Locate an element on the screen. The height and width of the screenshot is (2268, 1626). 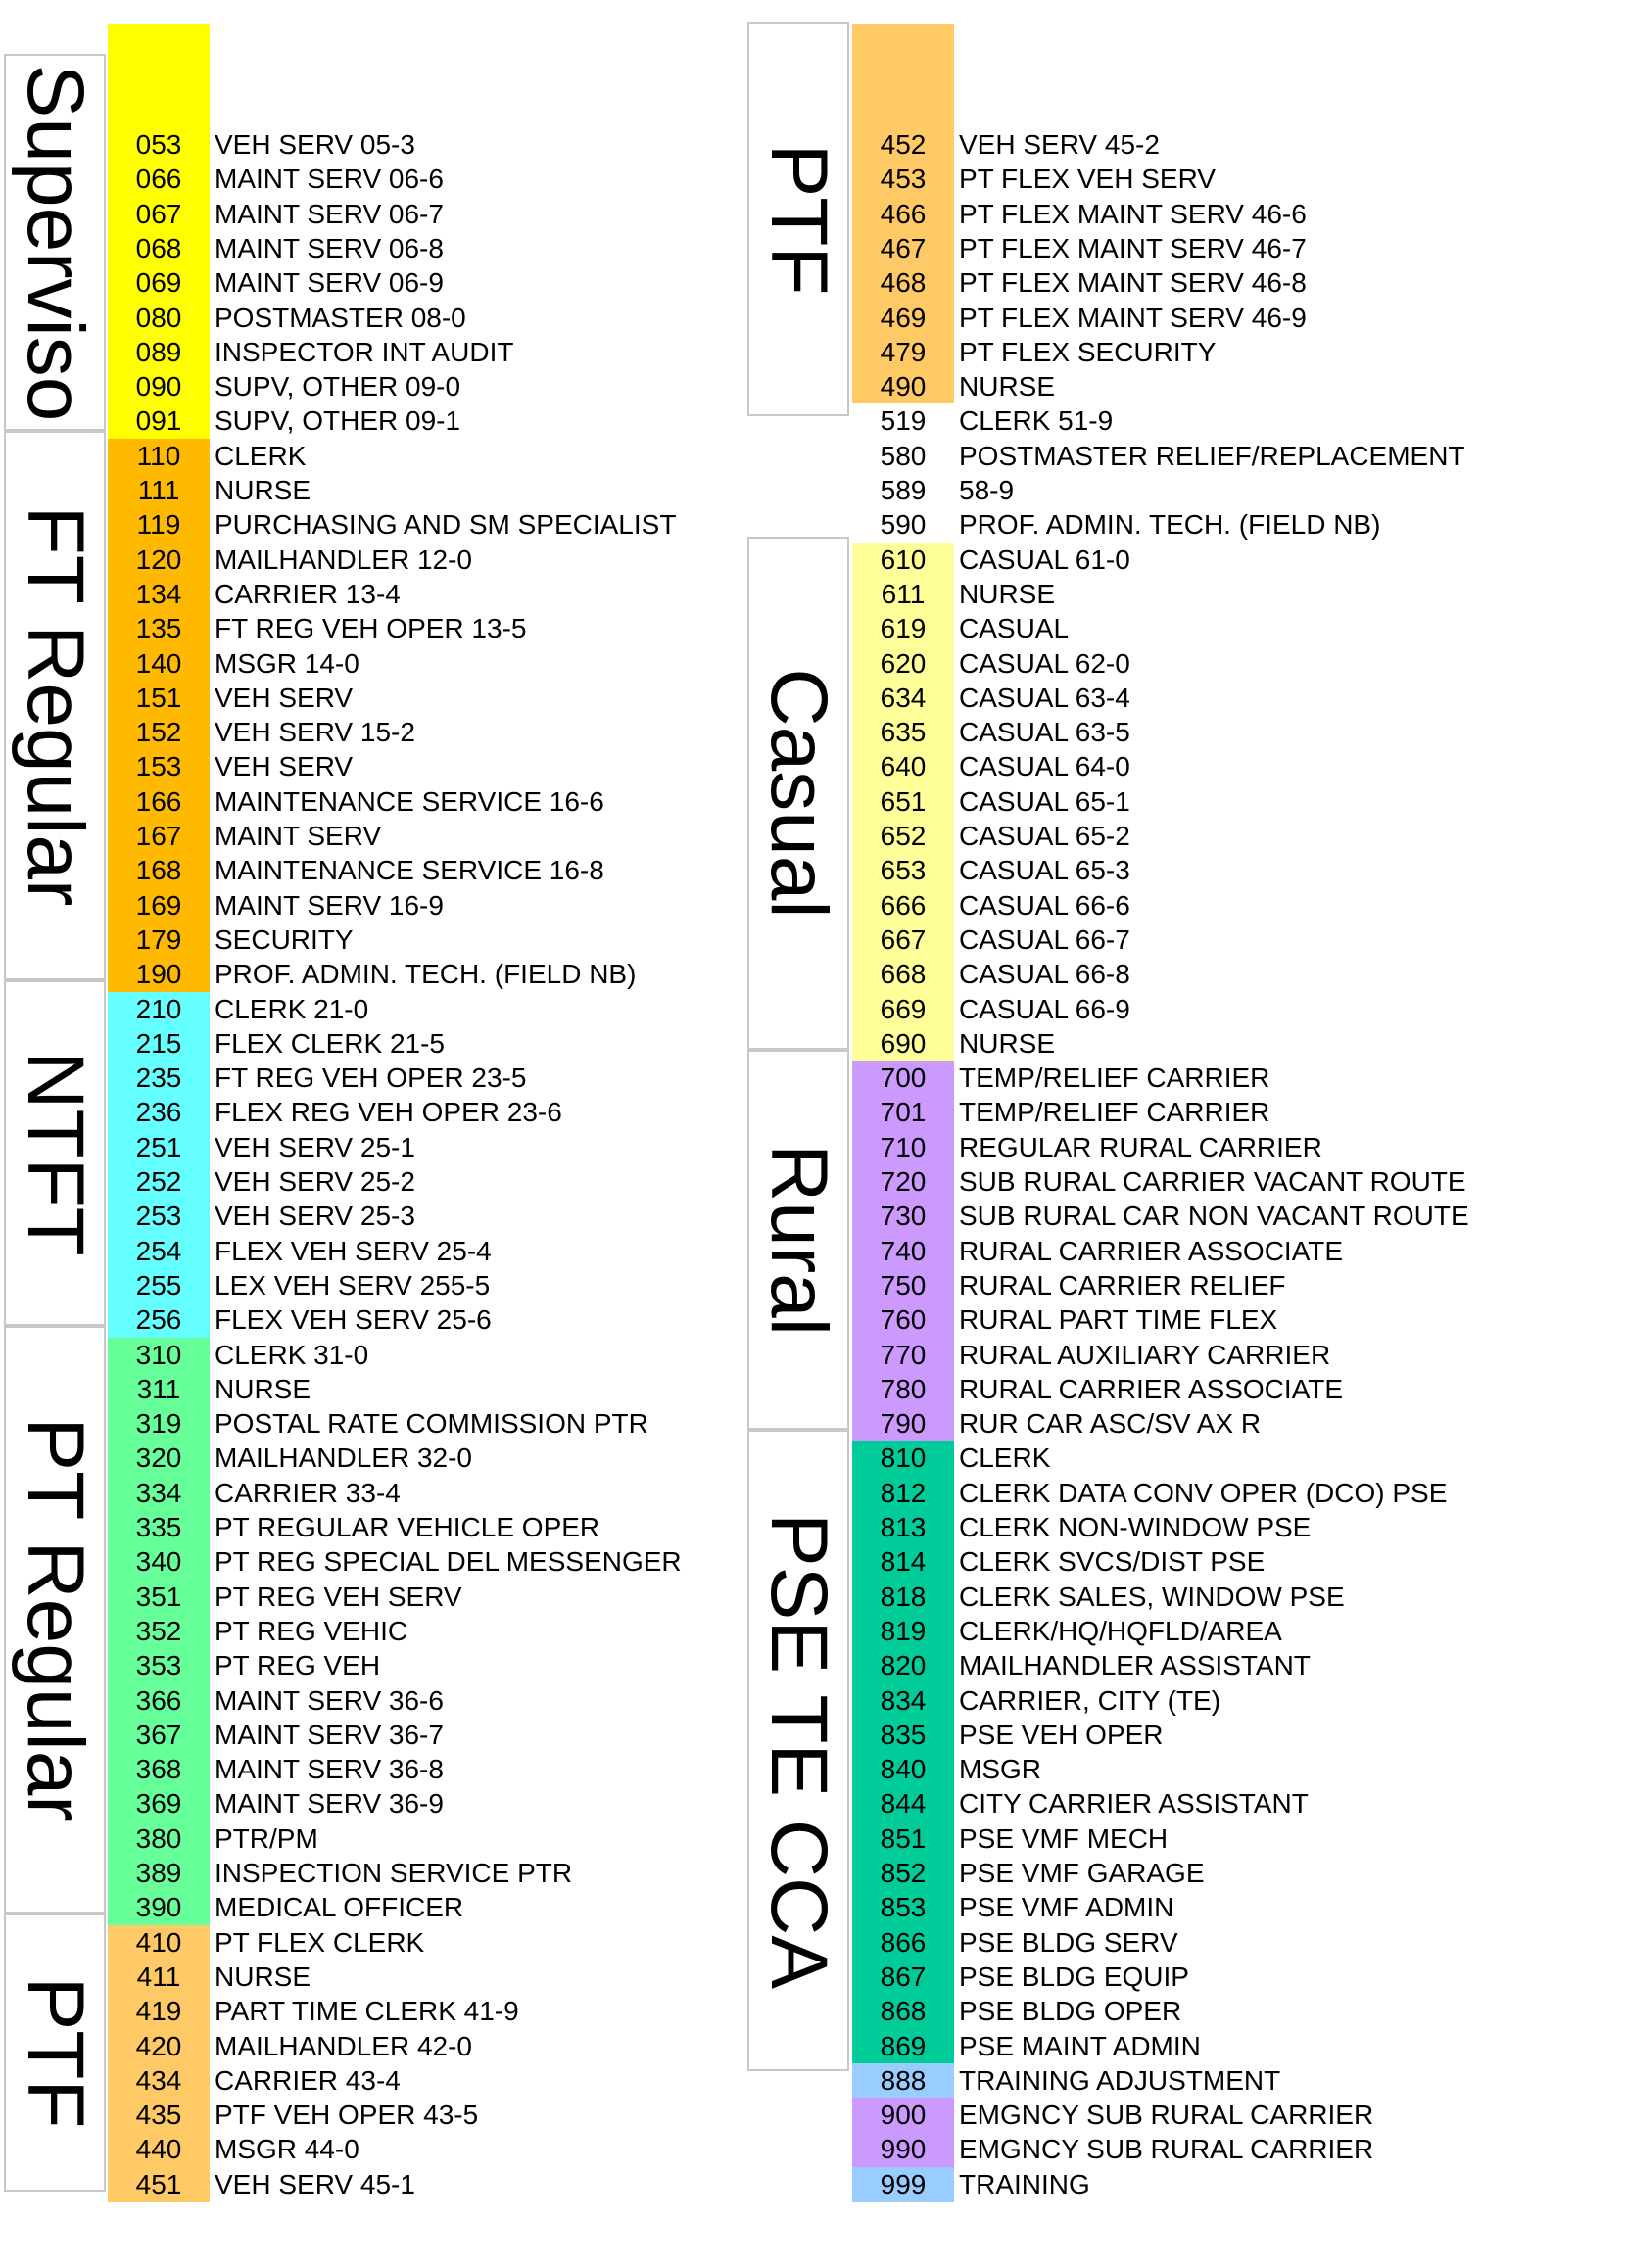
code-row: 668 CASUAL 66-8 is located at coordinates (1185, 974).